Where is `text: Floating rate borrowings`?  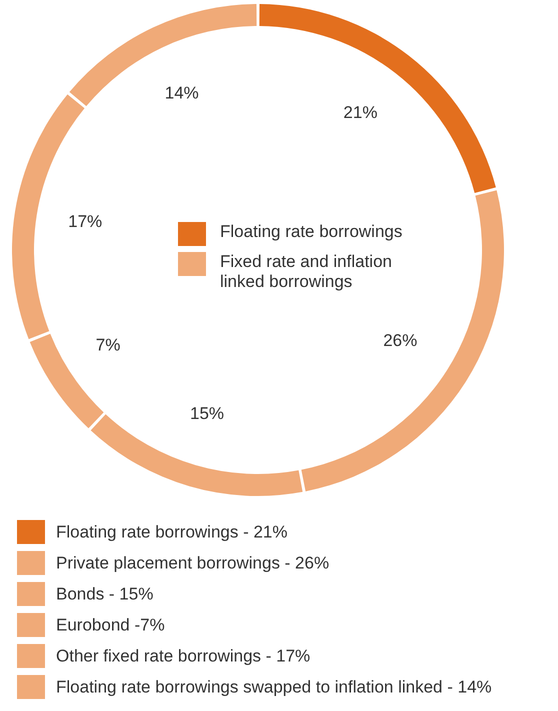 text: Floating rate borrowings is located at coordinates (311, 232).